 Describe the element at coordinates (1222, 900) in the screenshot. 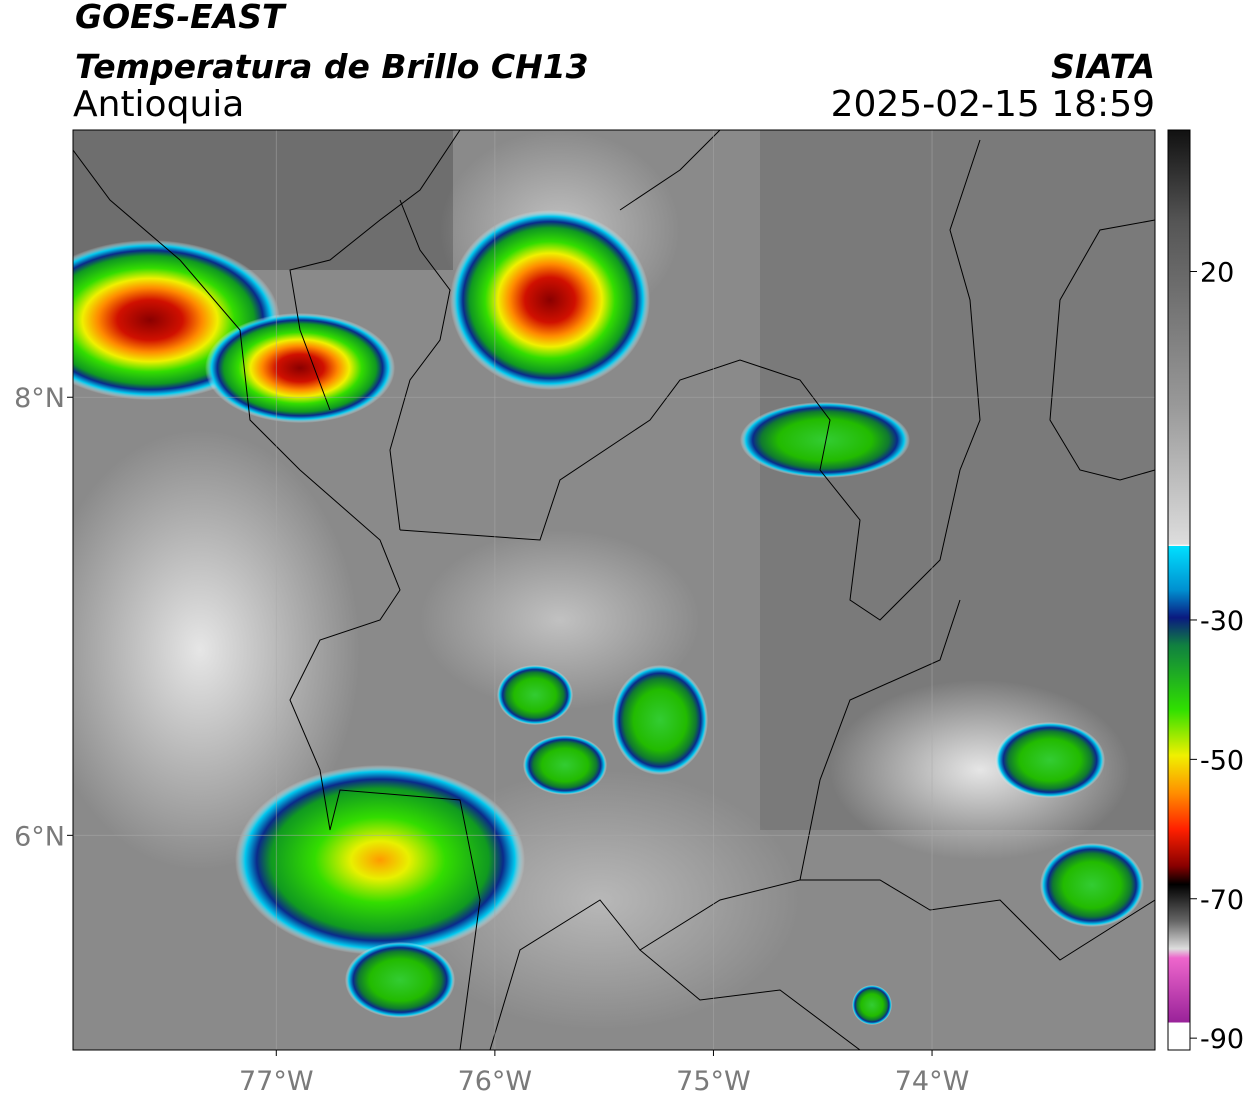

I see `colorbar-tick-label: -70` at that location.